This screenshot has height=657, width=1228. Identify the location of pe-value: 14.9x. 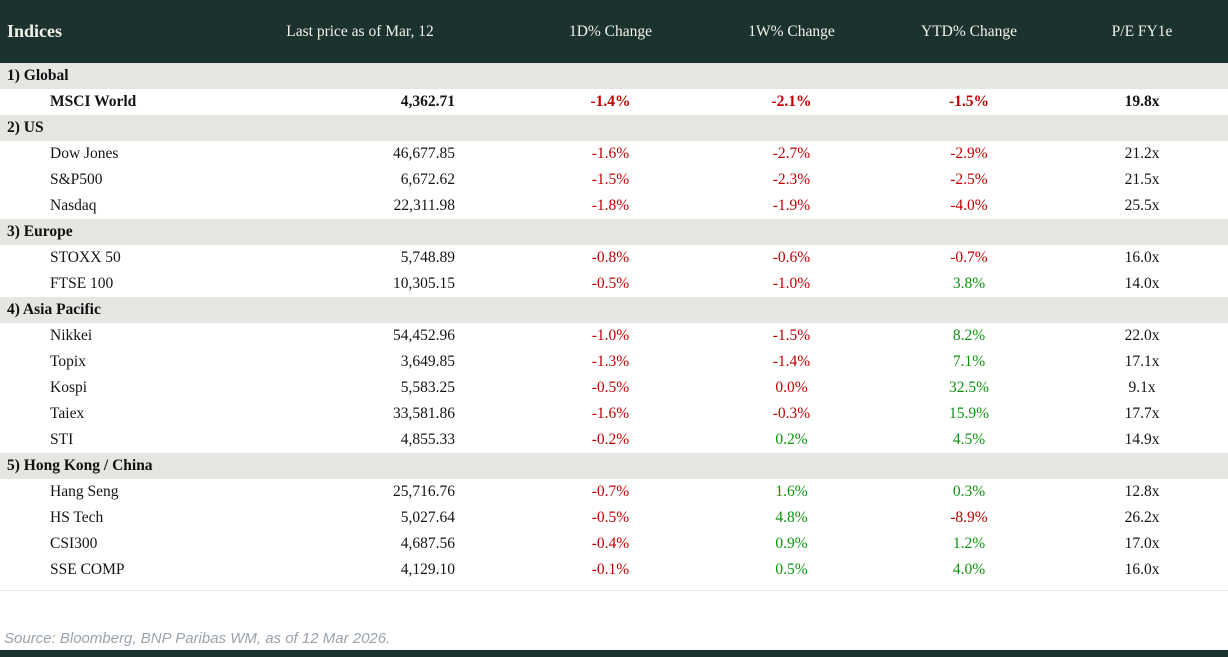
(1142, 439).